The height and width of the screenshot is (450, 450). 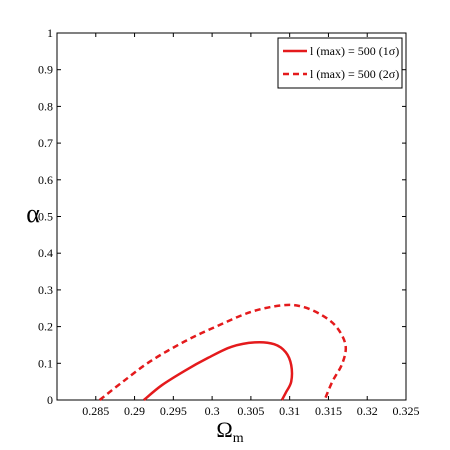 I want to click on y-tick-label: 0.4, so click(x=45, y=253).